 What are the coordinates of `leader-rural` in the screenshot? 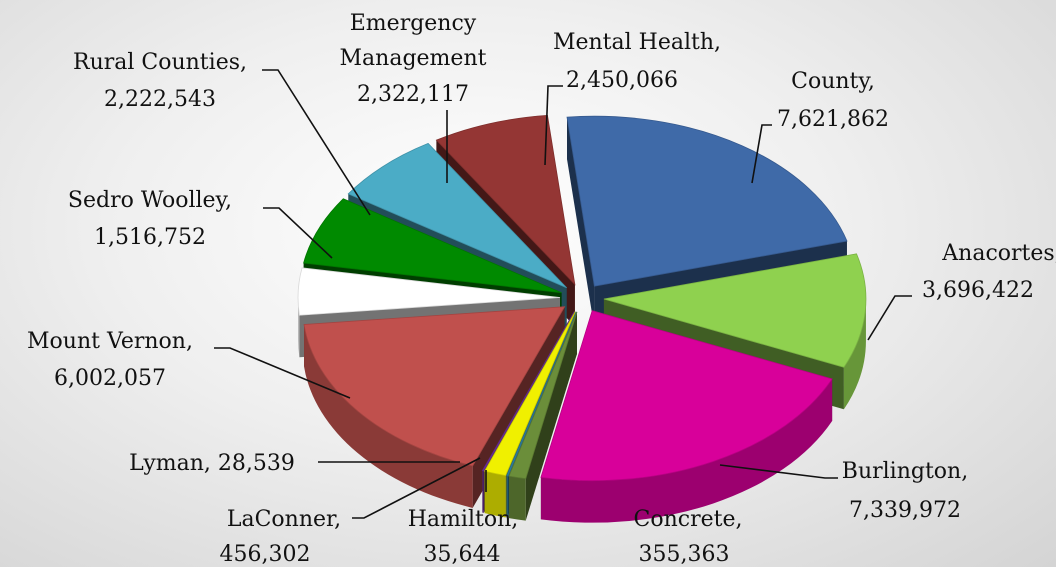 It's located at (316, 142).